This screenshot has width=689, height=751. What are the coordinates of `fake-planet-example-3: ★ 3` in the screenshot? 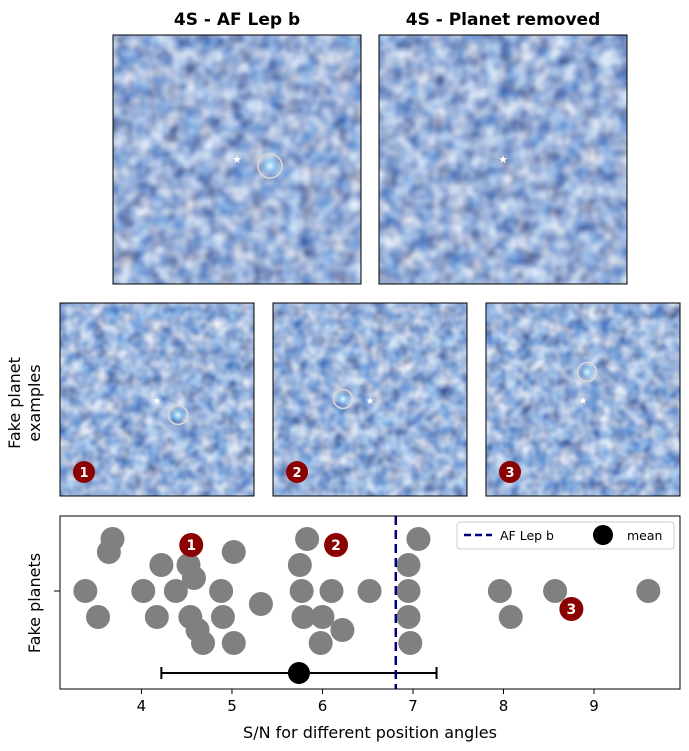 It's located at (583, 399).